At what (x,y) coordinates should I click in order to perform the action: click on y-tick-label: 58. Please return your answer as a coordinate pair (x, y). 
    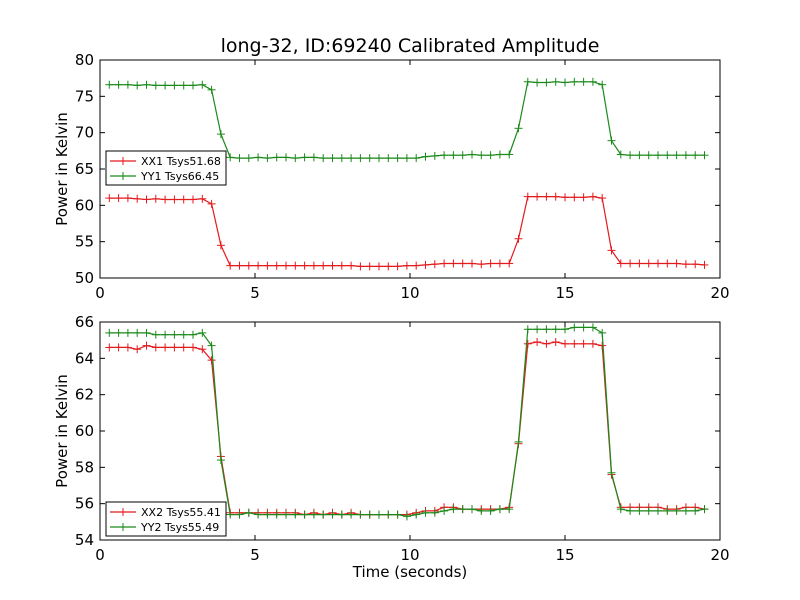
    Looking at the image, I should click on (84, 467).